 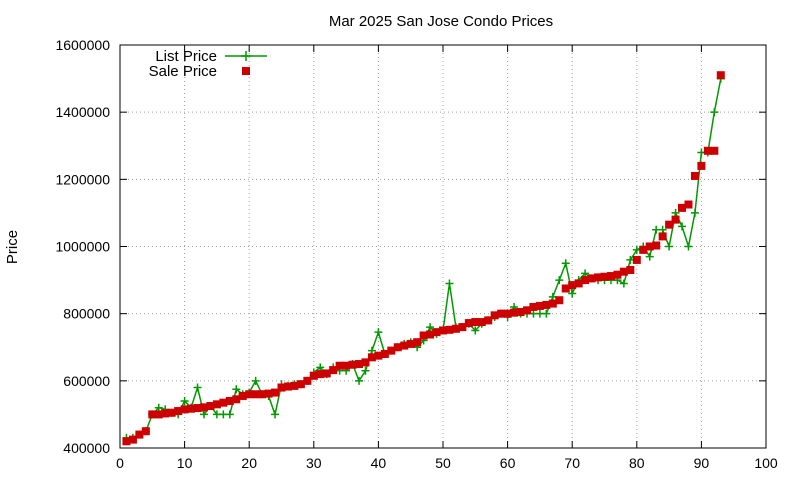 What do you see at coordinates (637, 463) in the screenshot?
I see `x-tick-label: 80` at bounding box center [637, 463].